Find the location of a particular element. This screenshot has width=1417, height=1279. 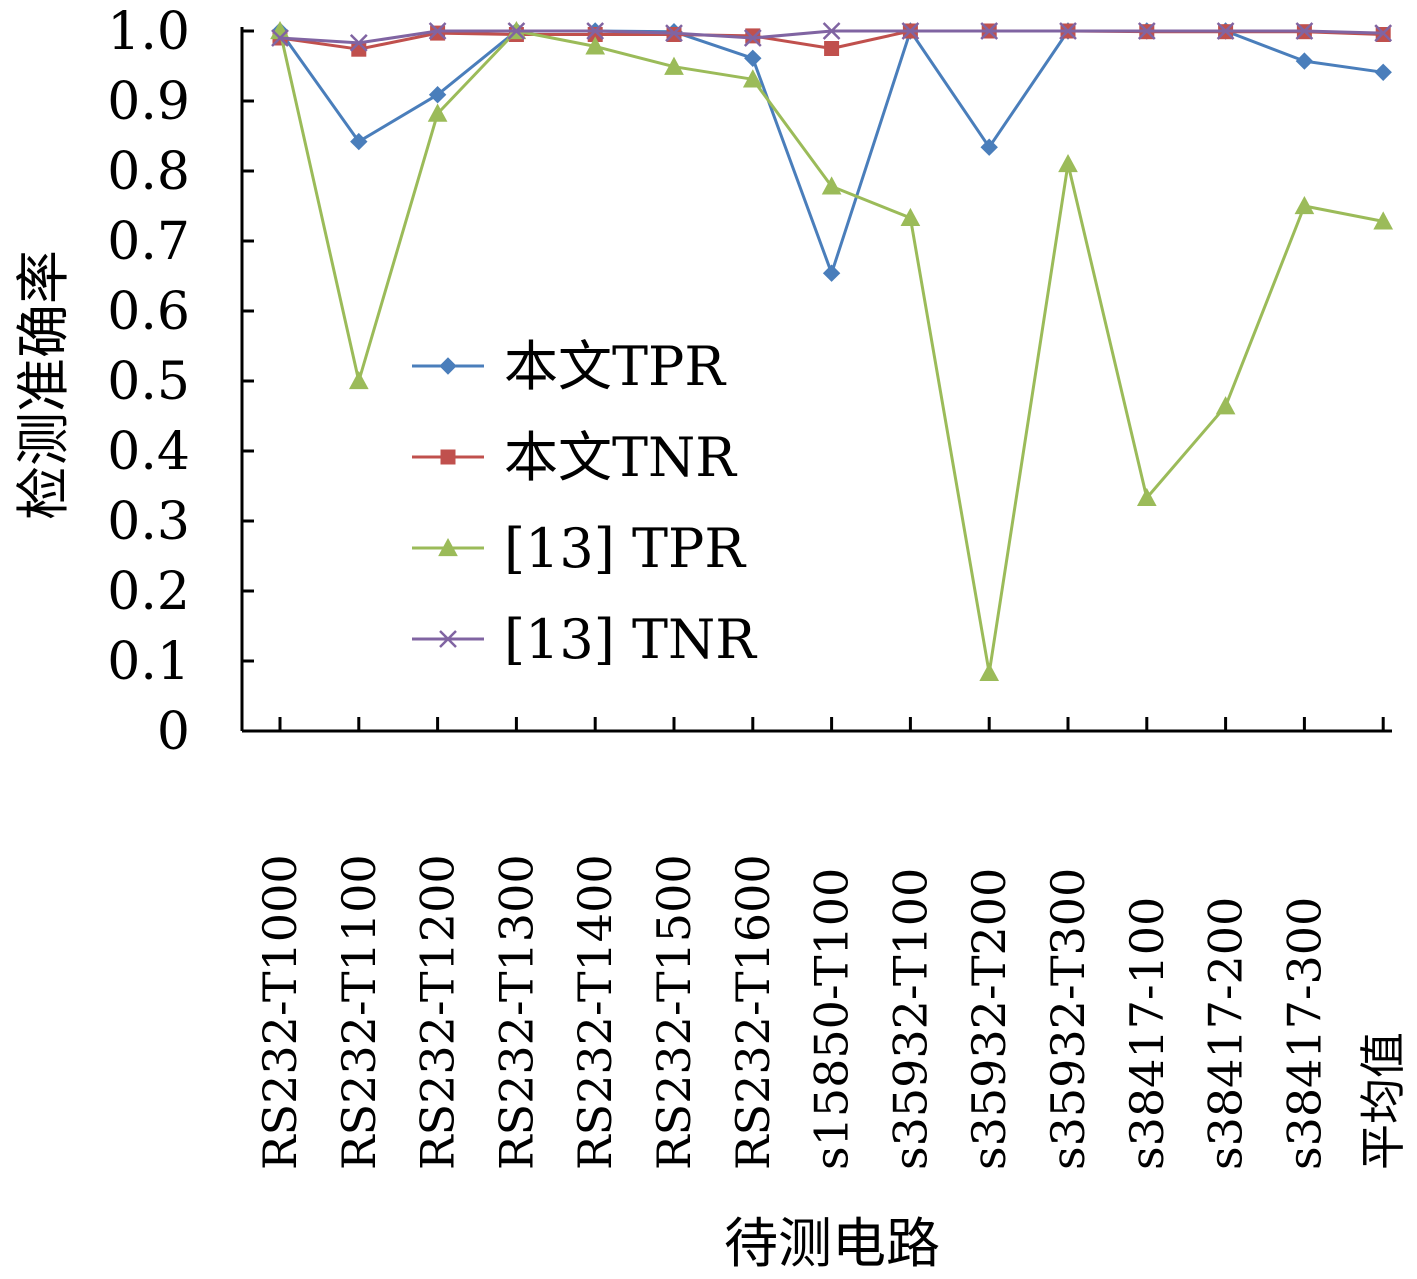

x-tick-label: RS232-T1300 is located at coordinates (516, 1012).